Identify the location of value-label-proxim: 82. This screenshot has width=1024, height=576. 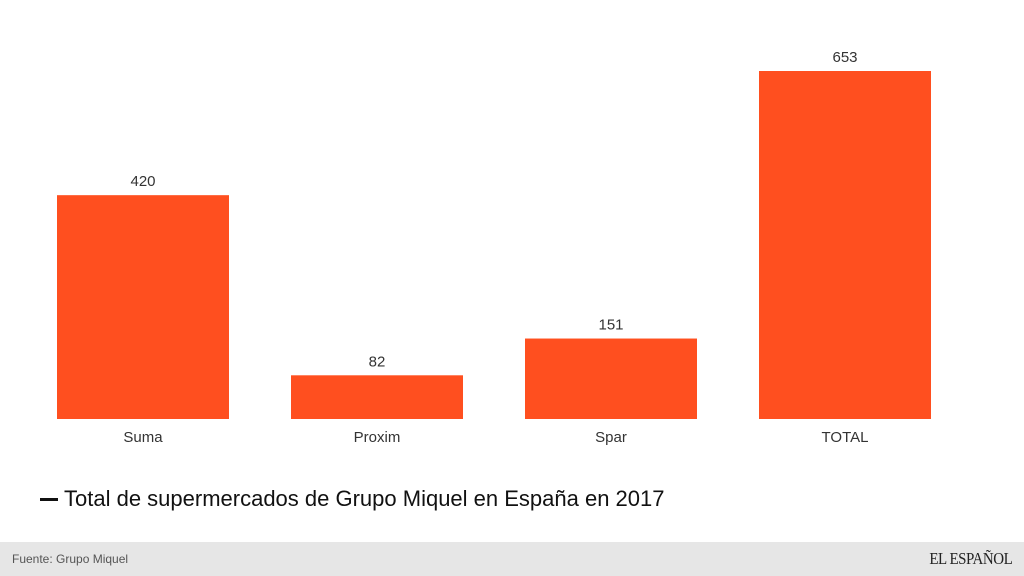
(377, 361).